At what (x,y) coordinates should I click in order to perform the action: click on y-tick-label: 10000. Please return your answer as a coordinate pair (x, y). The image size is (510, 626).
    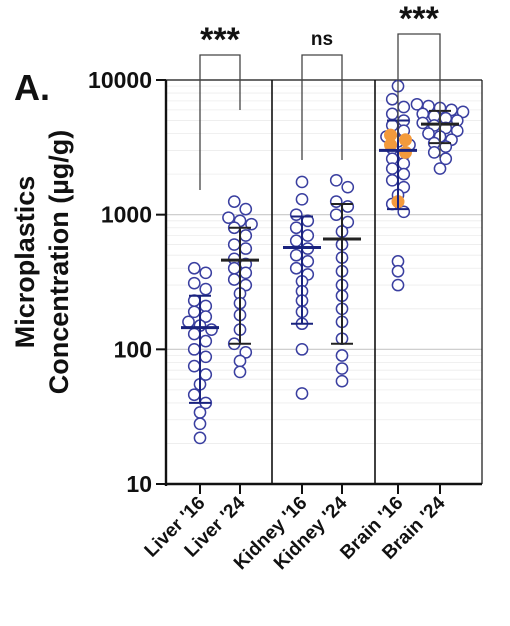
    Looking at the image, I should click on (120, 80).